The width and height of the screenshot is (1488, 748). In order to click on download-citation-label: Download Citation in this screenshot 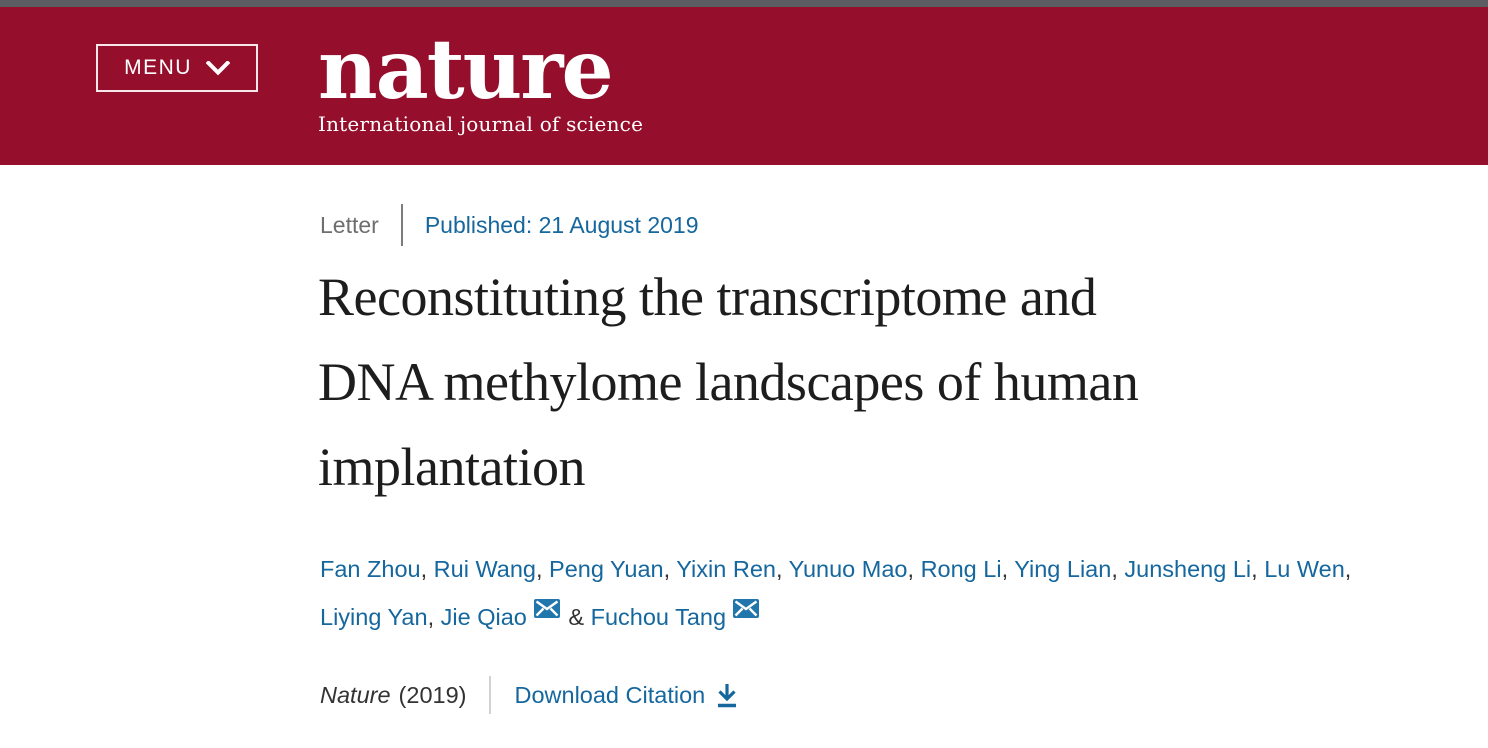, I will do `click(610, 694)`.